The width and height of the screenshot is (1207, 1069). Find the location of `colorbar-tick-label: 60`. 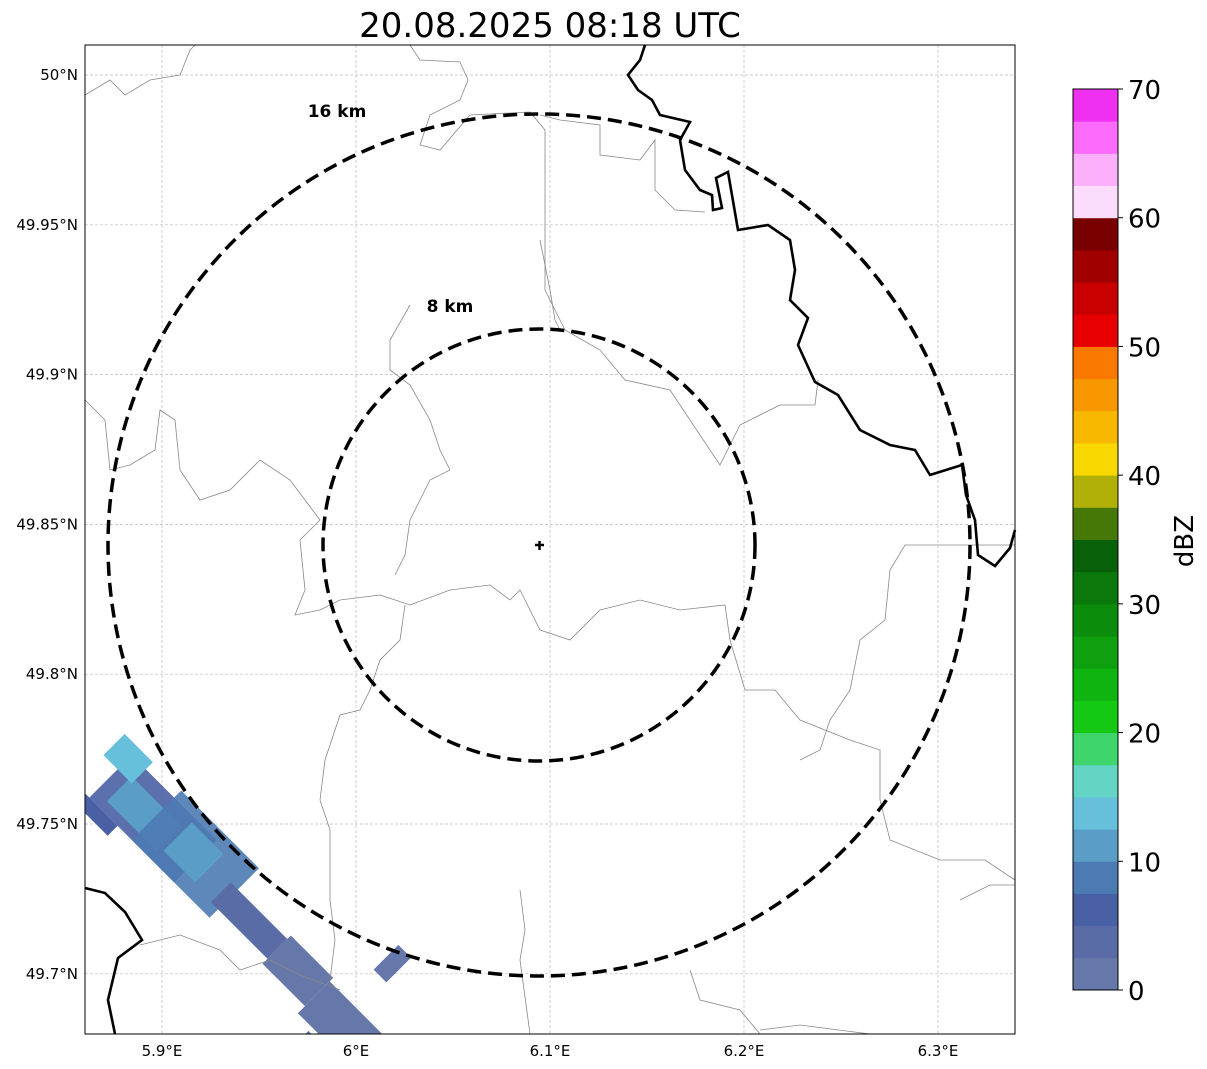

colorbar-tick-label: 60 is located at coordinates (1144, 220).